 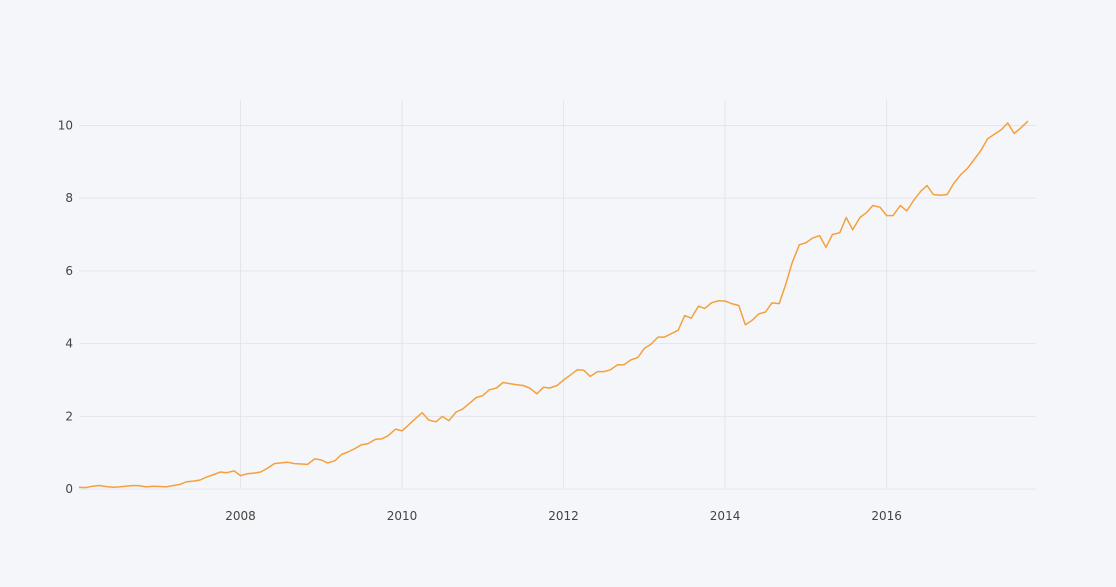 I want to click on y-tick-label: 4, so click(x=69, y=344).